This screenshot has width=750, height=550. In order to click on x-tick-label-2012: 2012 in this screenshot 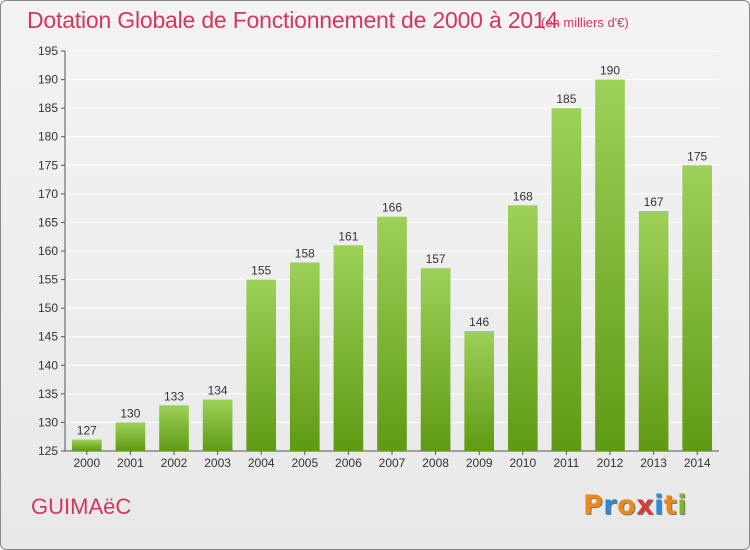, I will do `click(610, 463)`.